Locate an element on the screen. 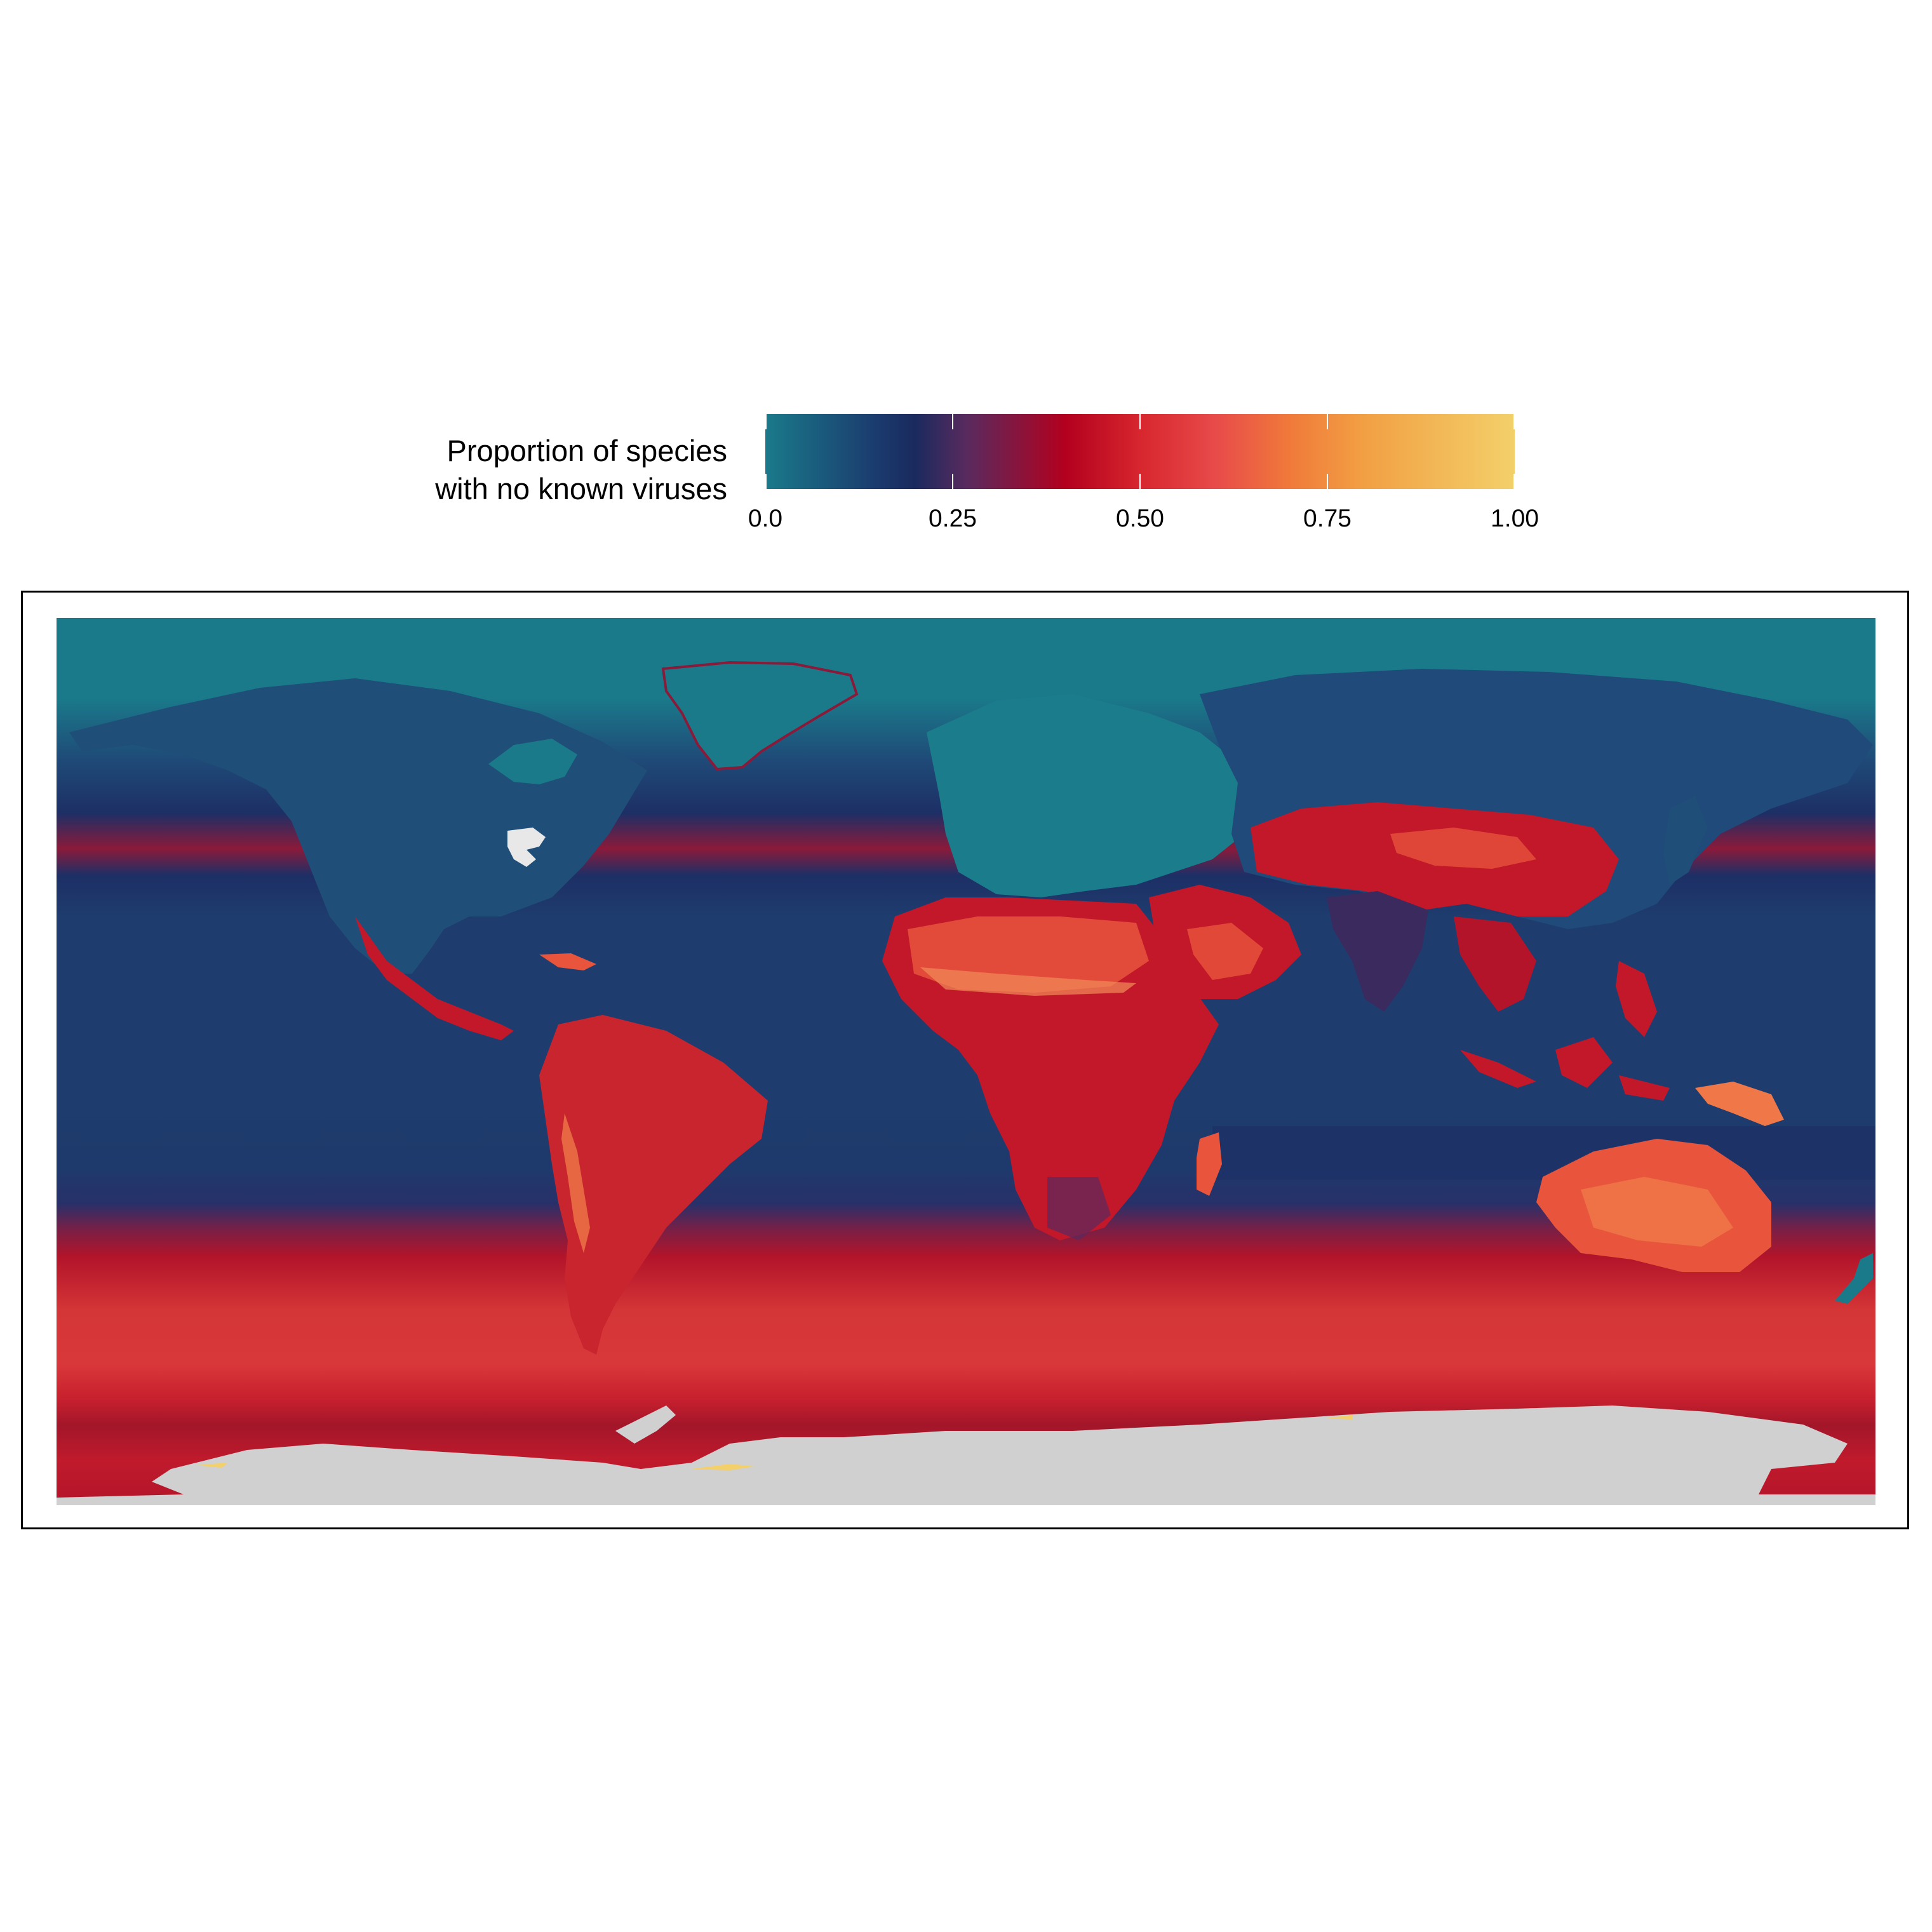  new-zealand is located at coordinates (1854, 1278).